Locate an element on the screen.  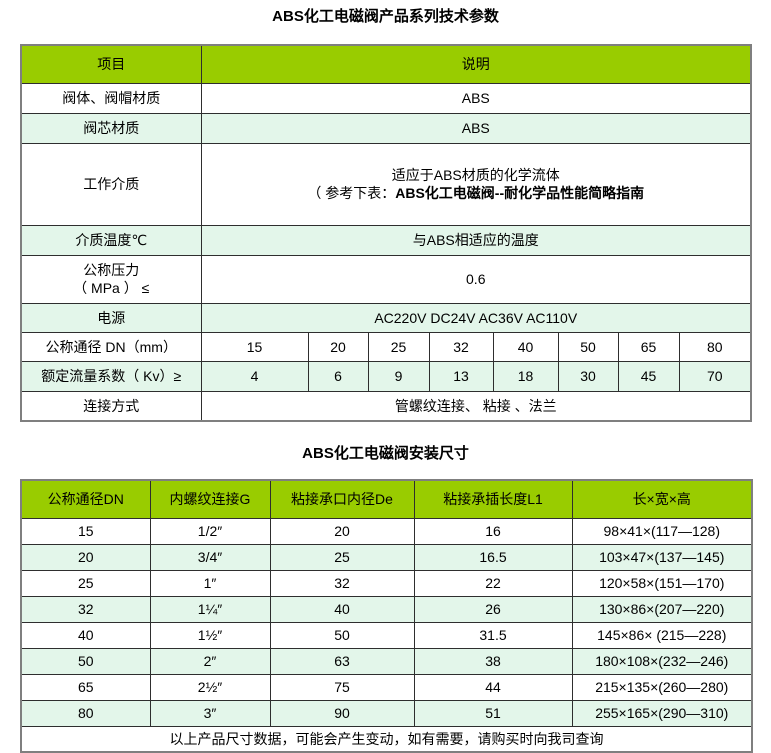
work-medium-line1: 适应于ABS材质的化学流体 is located at coordinates (475, 175).